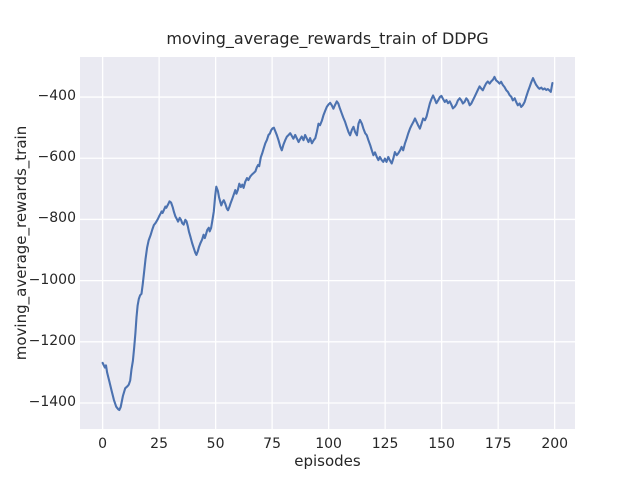  I want to click on x-tick-label: 125, so click(385, 444).